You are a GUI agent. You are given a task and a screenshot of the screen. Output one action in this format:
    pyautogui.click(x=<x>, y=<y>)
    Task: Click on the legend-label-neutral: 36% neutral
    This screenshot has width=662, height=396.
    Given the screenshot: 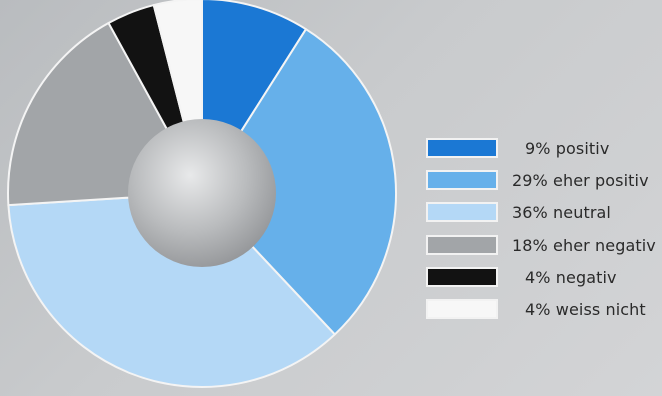 What is the action you would take?
    pyautogui.click(x=561, y=213)
    